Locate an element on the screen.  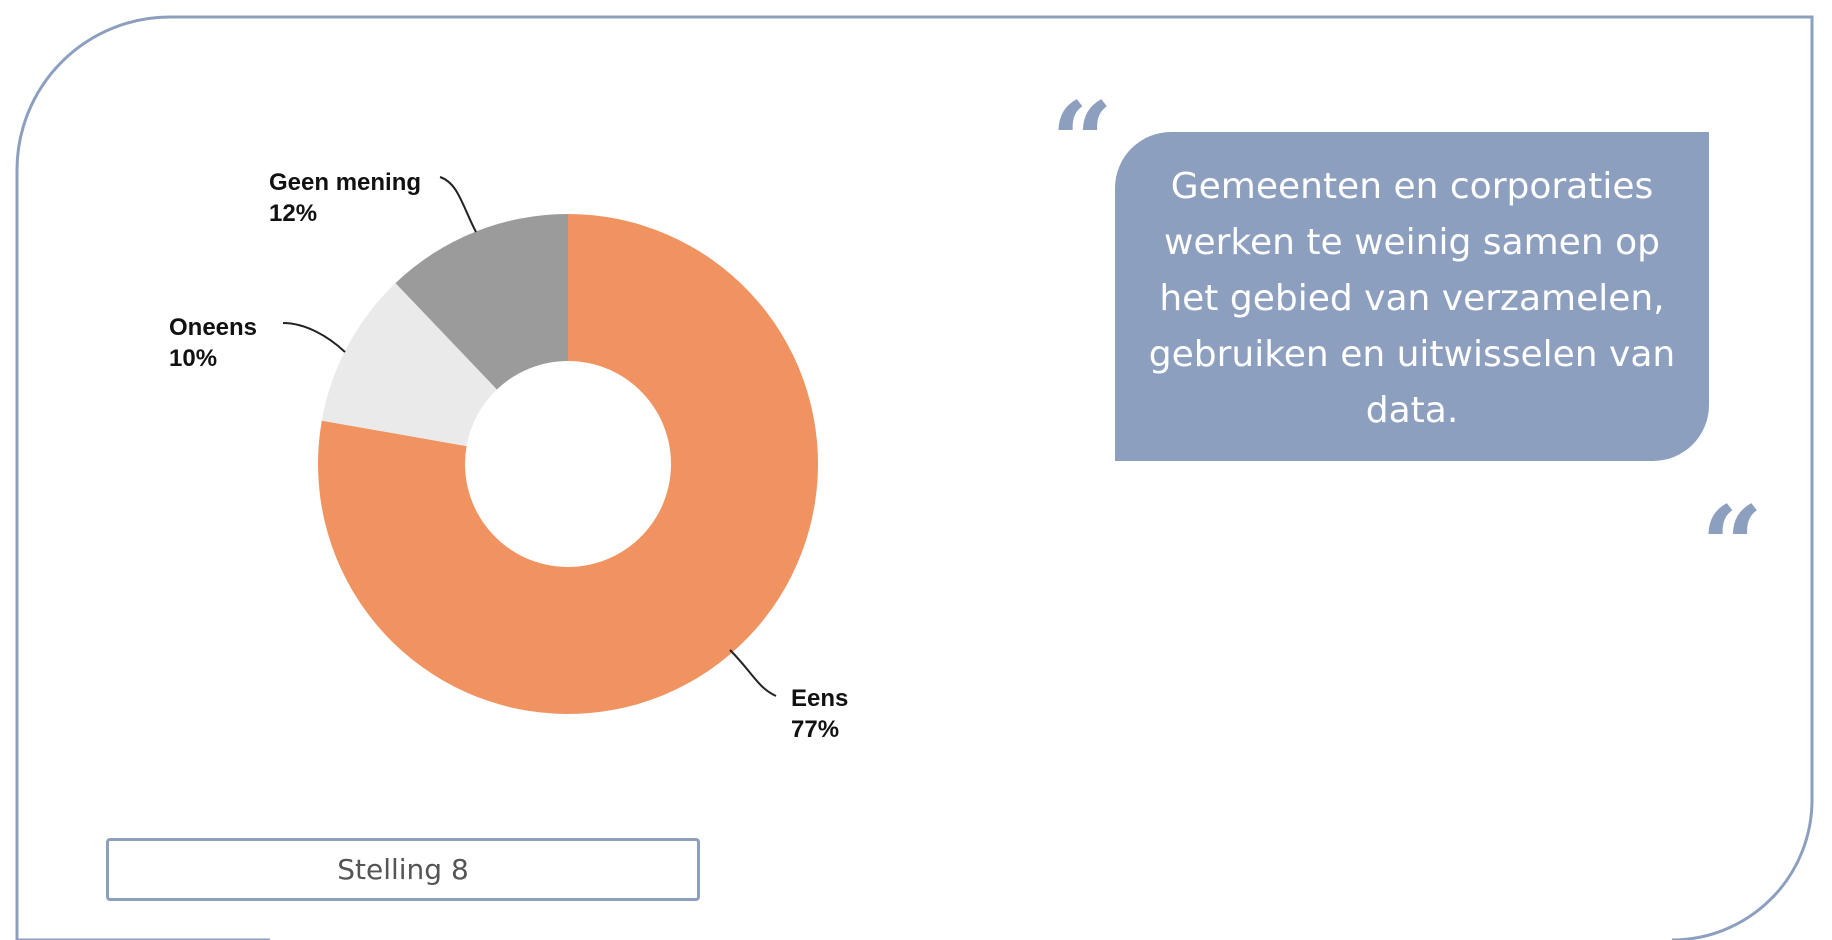
label-eens: Eens 77% is located at coordinates (819, 714).